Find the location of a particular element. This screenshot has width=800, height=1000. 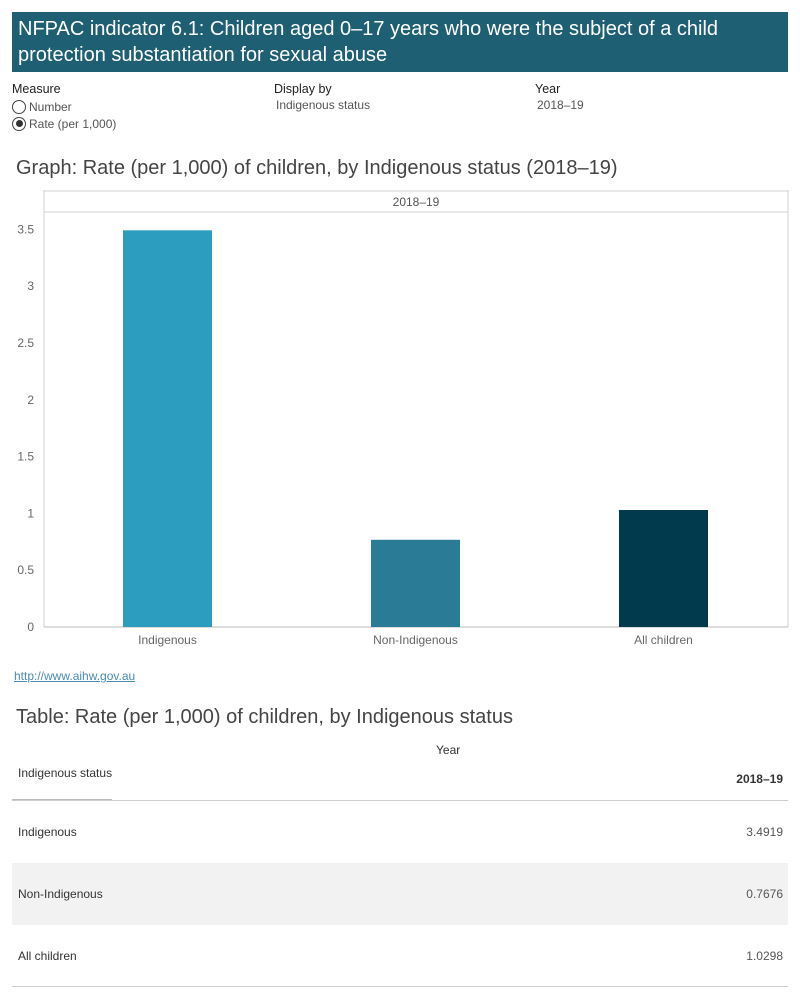

display-by-filter: Display by Indigenous status is located at coordinates (322, 97).